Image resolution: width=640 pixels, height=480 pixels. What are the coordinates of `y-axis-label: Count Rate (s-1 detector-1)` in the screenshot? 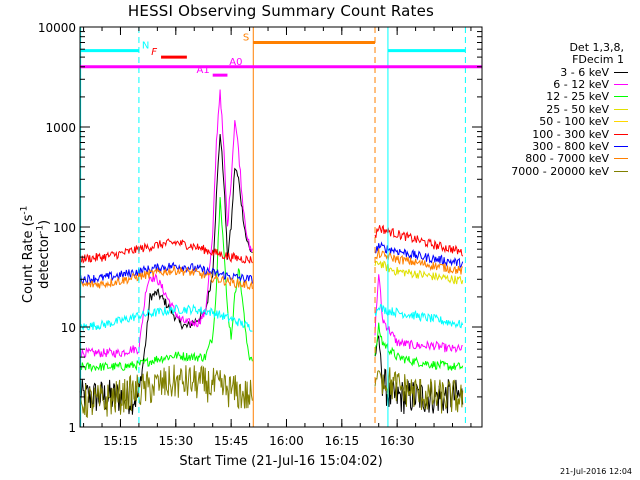 It's located at (36, 254).